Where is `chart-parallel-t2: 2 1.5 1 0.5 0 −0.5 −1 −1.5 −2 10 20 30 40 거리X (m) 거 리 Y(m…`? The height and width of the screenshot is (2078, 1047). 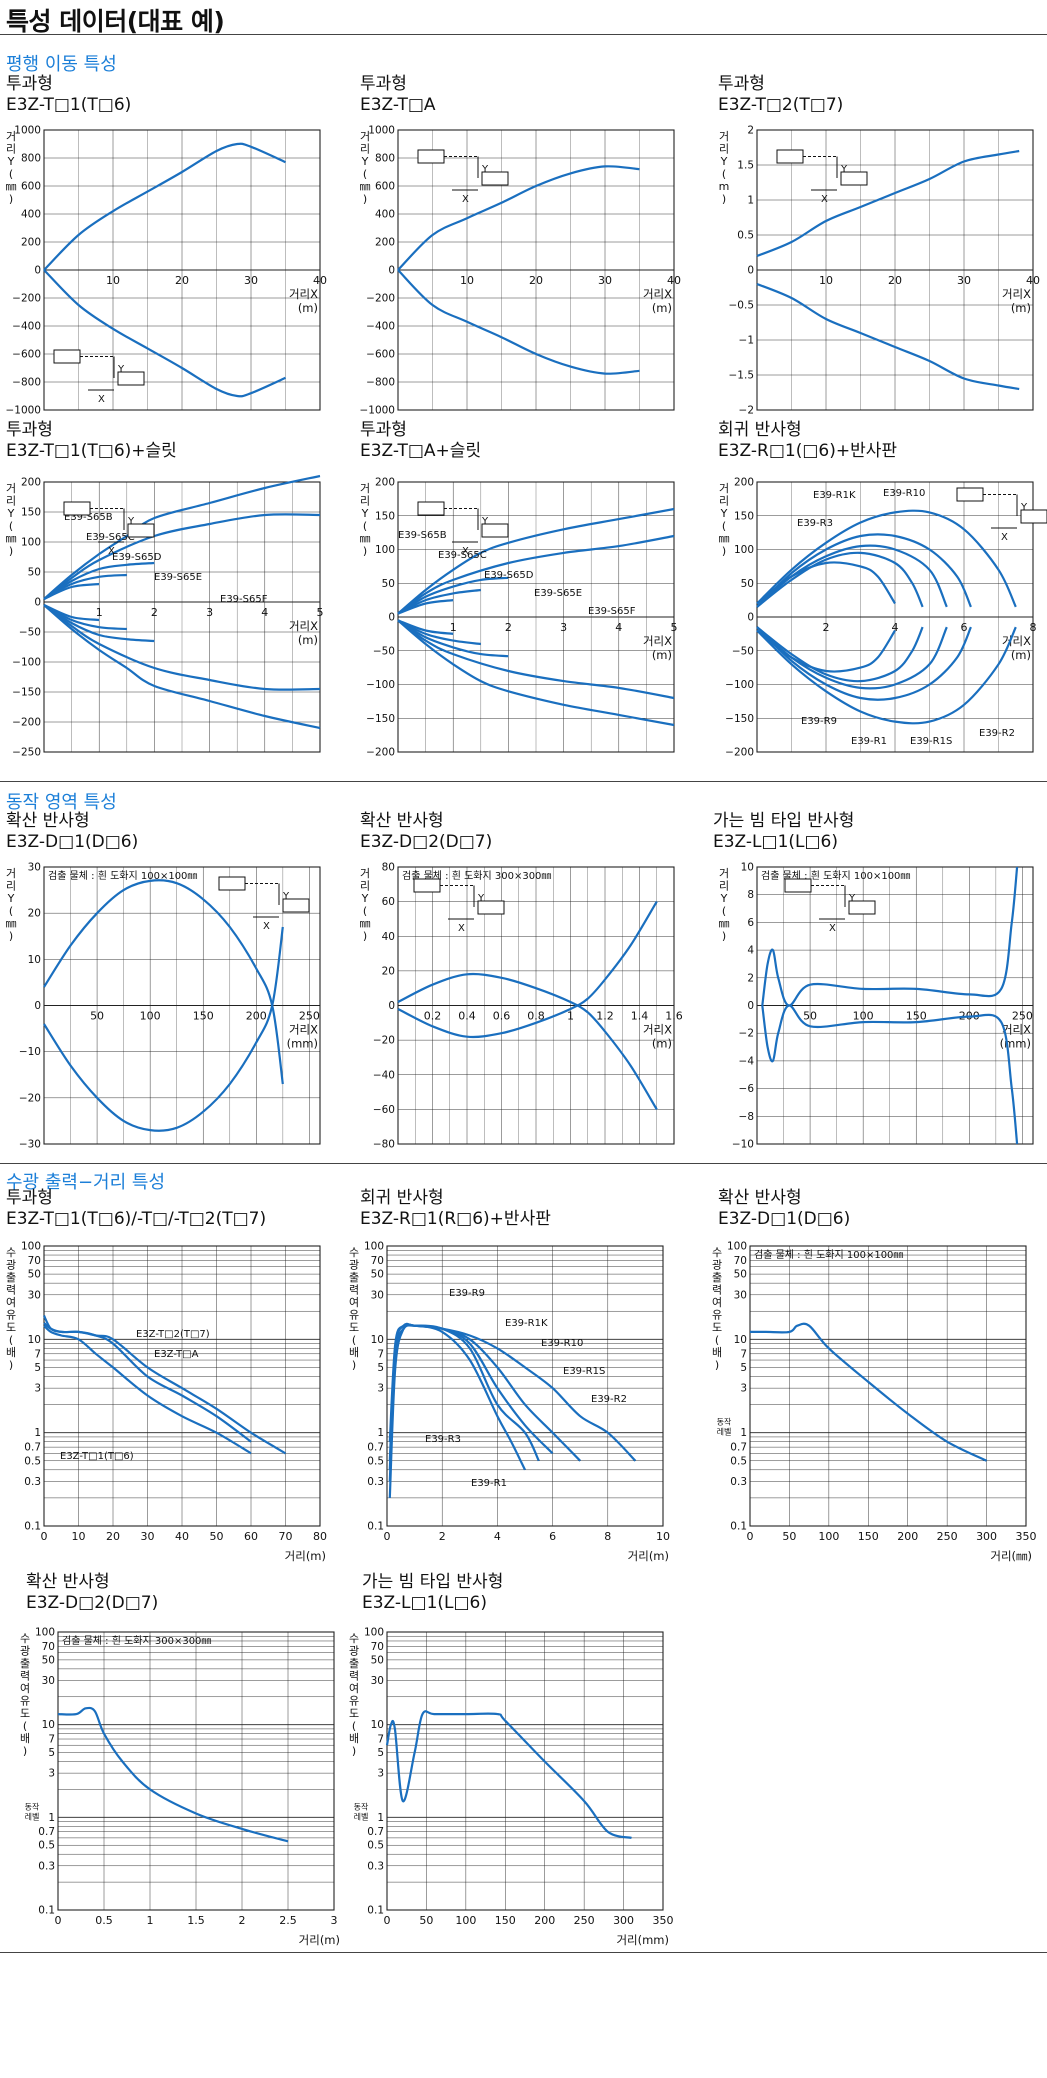 chart-parallel-t2: 2 1.5 1 0.5 0 −0.5 −1 −1.5 −2 10 20 30 40 거리X (m) 거 리 Y(m… is located at coordinates (882, 287).